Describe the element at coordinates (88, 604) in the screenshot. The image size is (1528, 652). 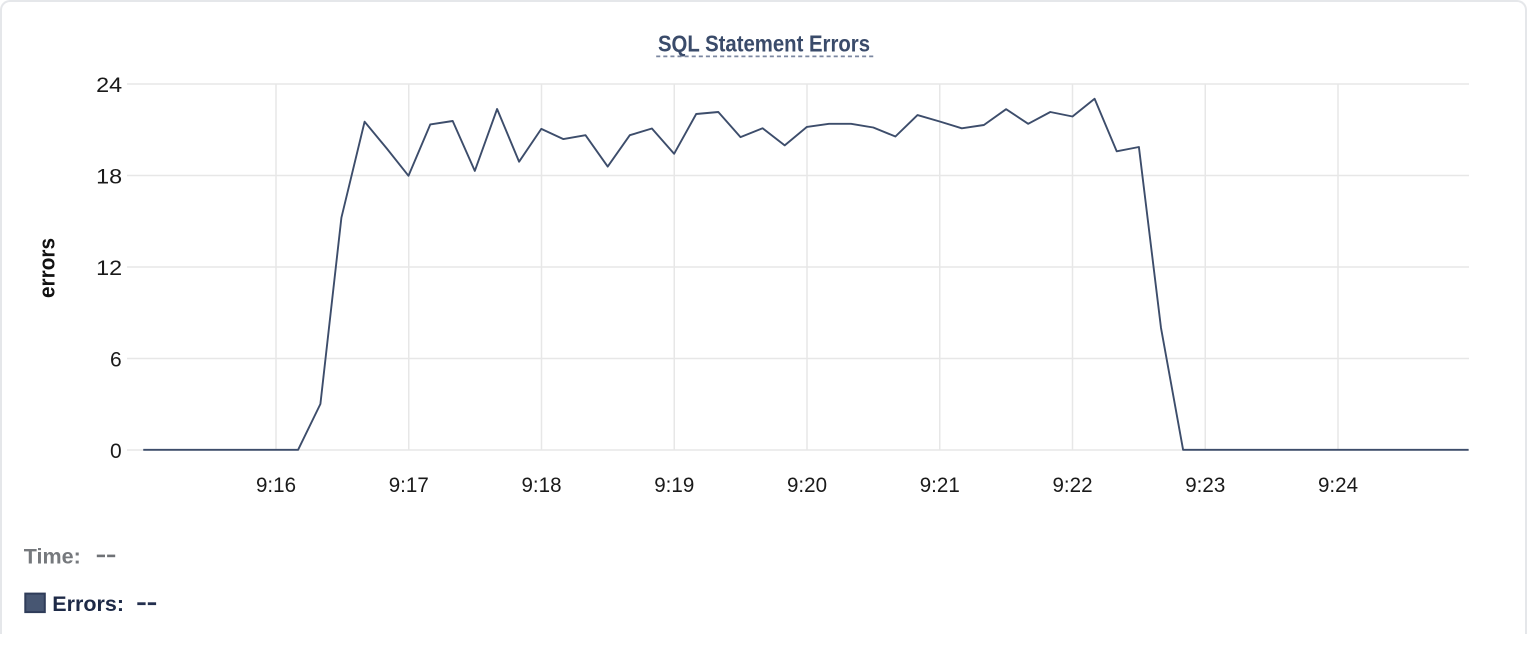
I see `svg-text: Errors:` at that location.